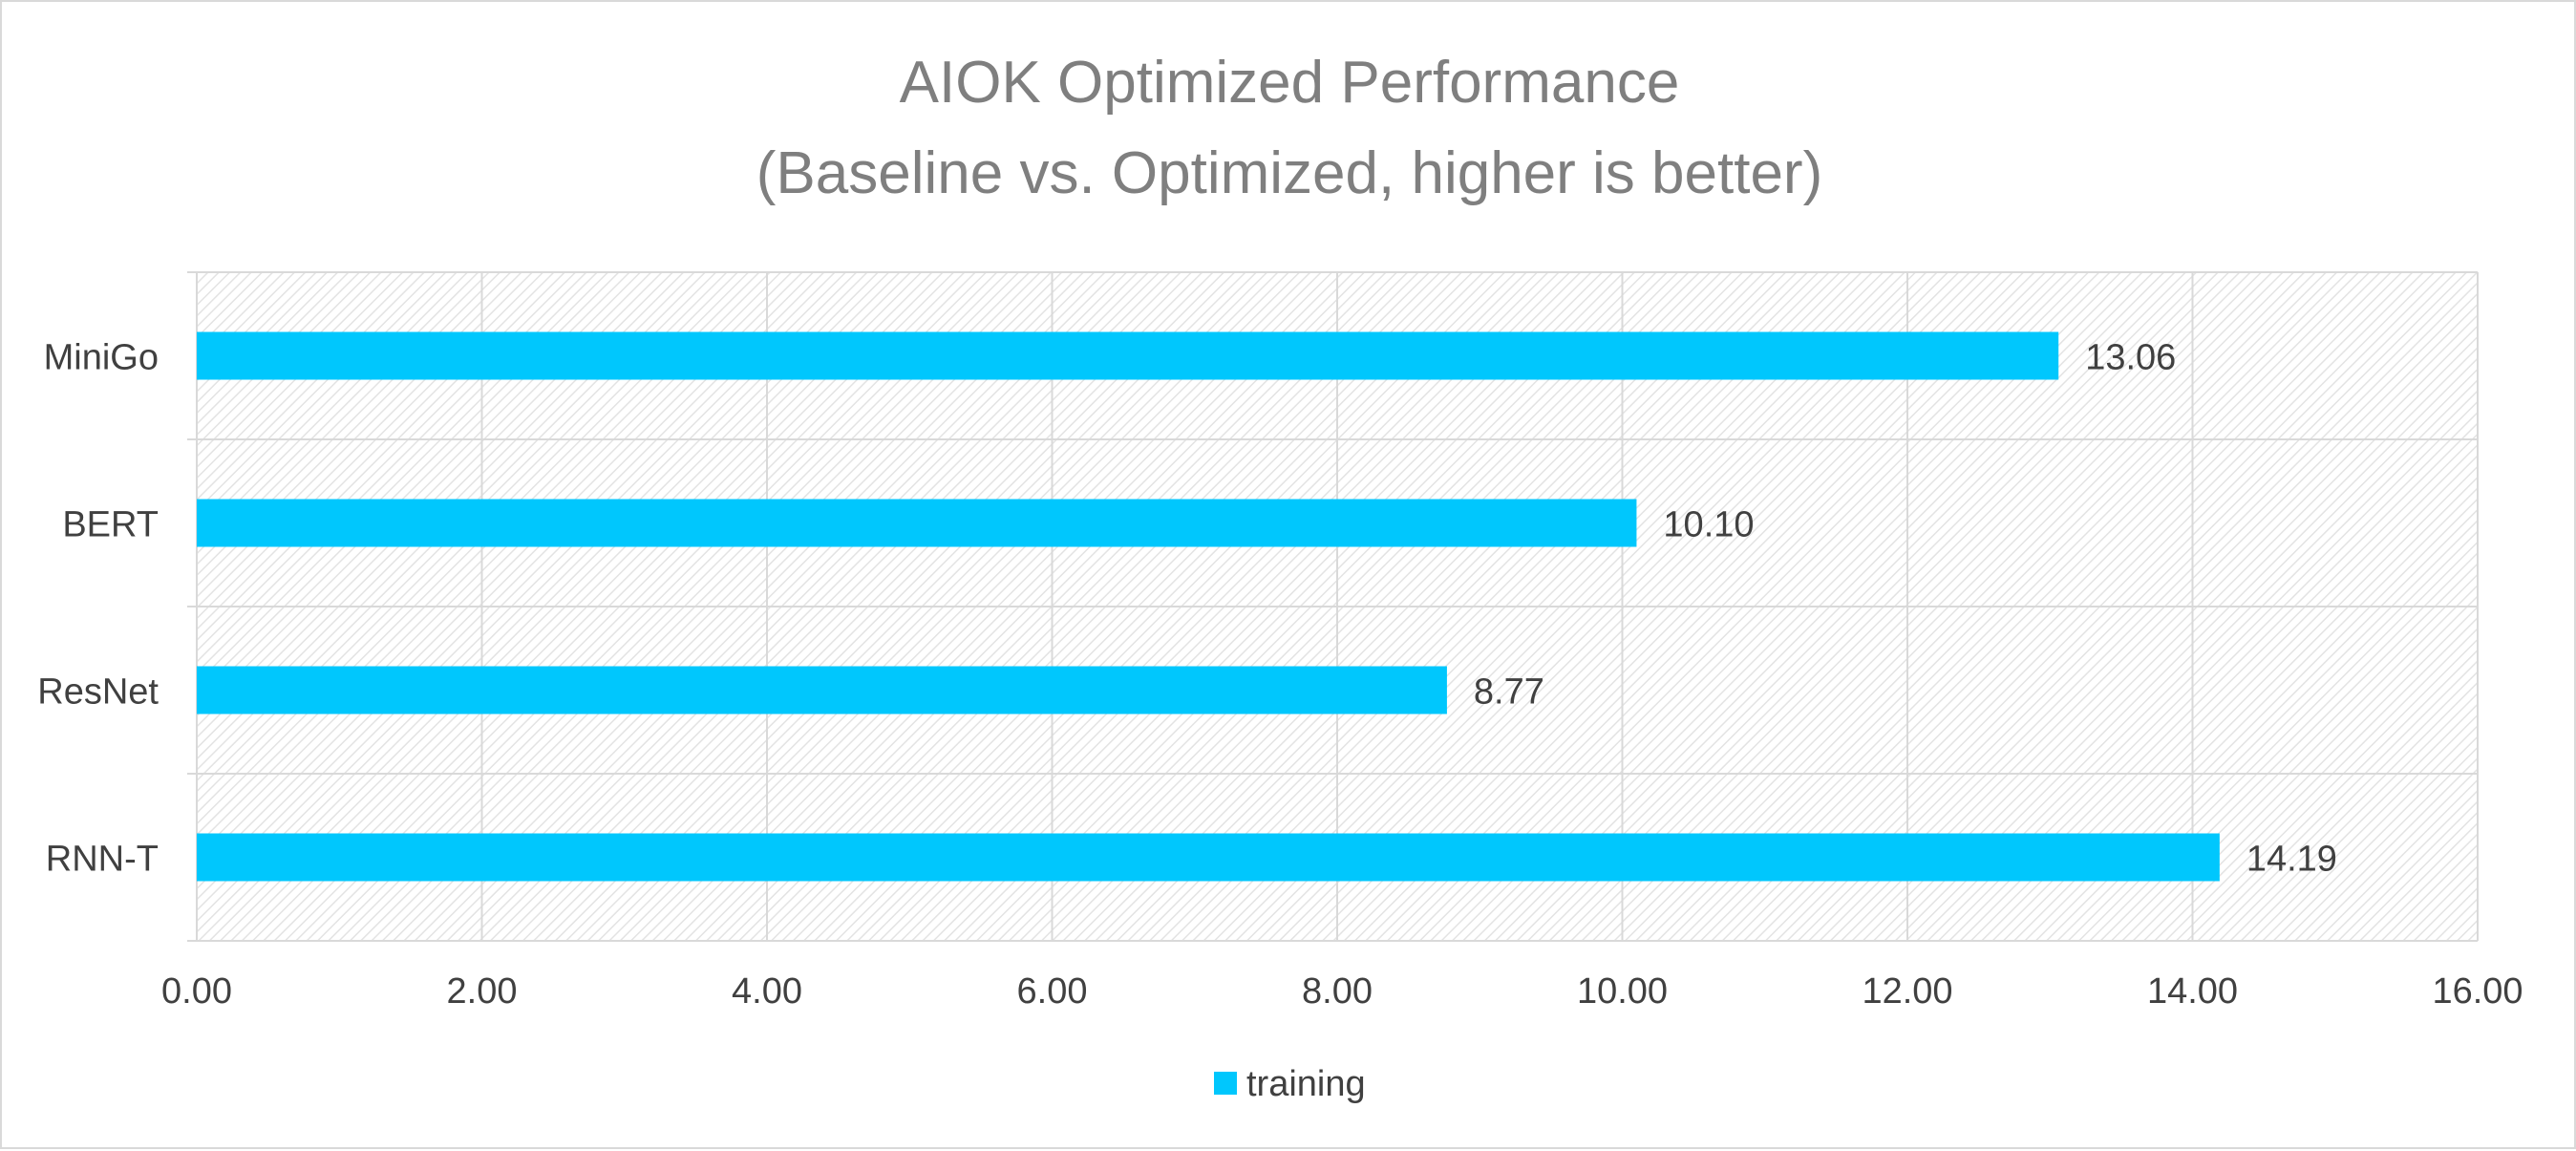  What do you see at coordinates (1225, 1083) in the screenshot?
I see `legend-swatch-training` at bounding box center [1225, 1083].